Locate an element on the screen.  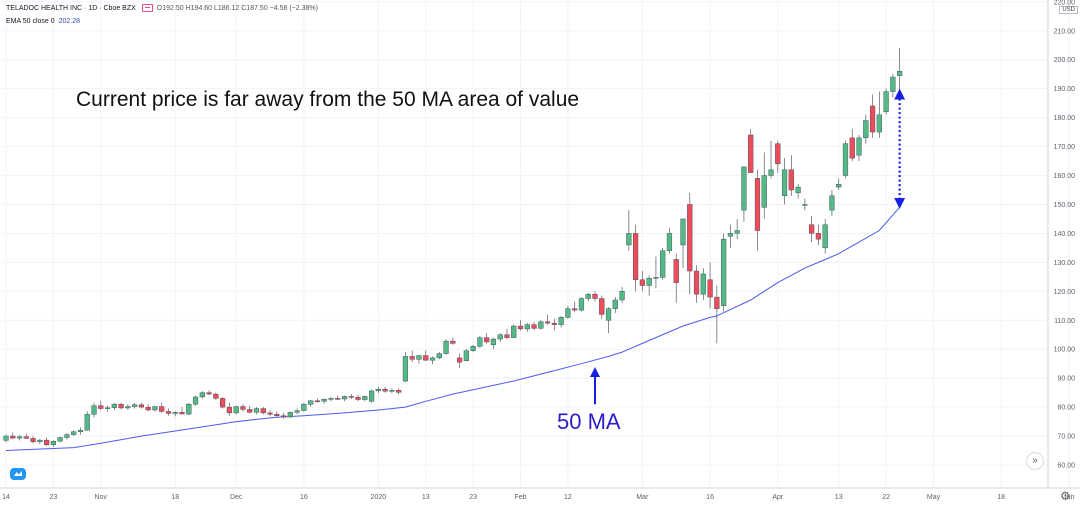
indicator-legend: EMA 50 close 0 202.28 is located at coordinates (43, 21).